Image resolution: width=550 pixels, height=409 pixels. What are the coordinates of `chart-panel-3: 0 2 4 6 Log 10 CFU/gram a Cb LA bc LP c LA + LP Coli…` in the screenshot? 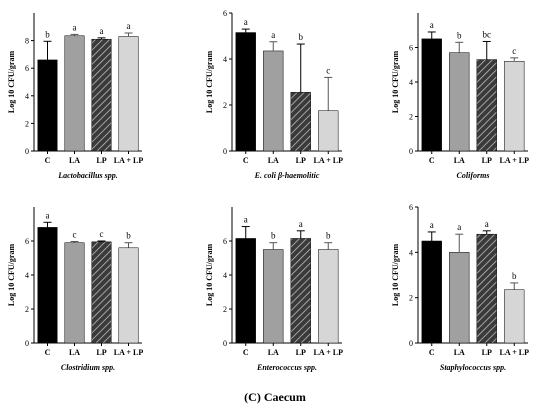 It's located at (460, 96).